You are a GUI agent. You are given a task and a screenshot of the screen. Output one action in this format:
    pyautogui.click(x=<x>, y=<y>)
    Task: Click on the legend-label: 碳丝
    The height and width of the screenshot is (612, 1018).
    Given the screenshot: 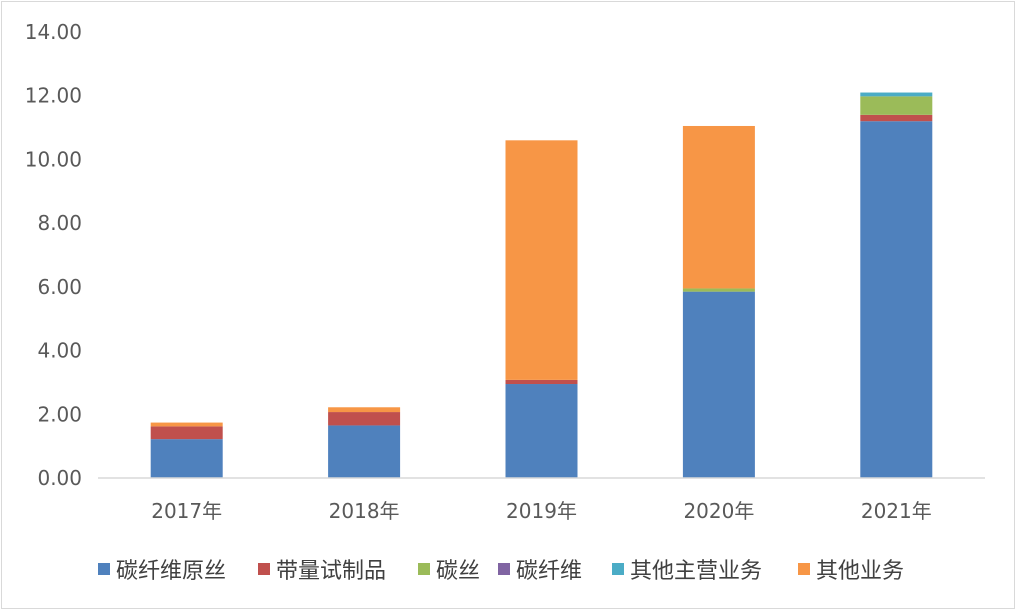 What is the action you would take?
    pyautogui.click(x=458, y=571)
    